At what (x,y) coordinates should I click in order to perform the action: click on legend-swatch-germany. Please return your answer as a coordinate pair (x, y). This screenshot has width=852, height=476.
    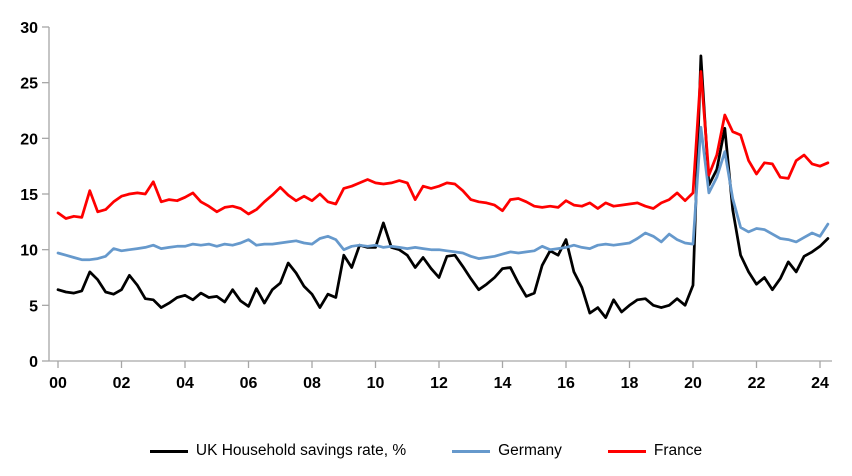
    Looking at the image, I should click on (471, 451).